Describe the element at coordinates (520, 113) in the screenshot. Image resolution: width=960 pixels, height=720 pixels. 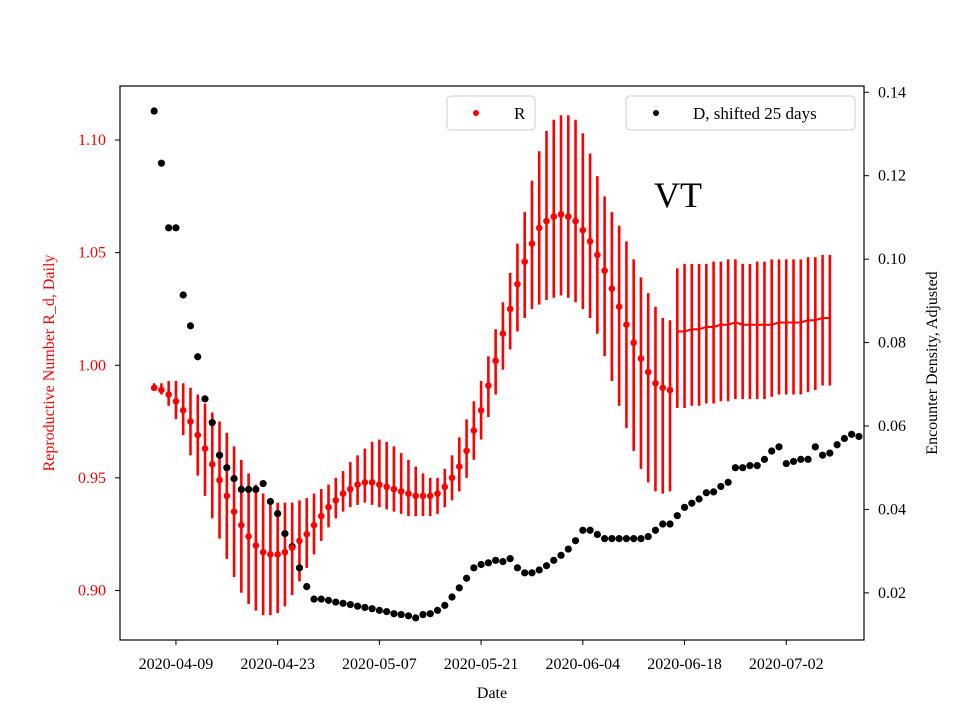
I see `legend-r-label: R` at that location.